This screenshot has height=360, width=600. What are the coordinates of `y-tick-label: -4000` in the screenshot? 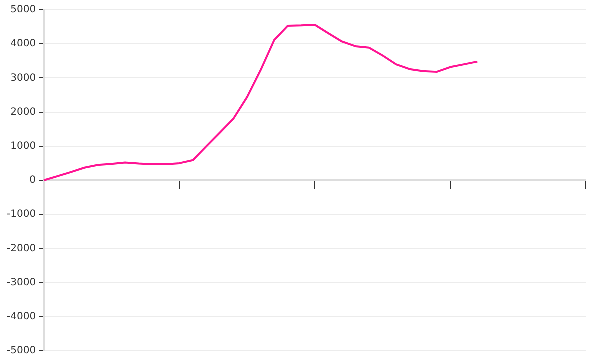 It's located at (21, 316).